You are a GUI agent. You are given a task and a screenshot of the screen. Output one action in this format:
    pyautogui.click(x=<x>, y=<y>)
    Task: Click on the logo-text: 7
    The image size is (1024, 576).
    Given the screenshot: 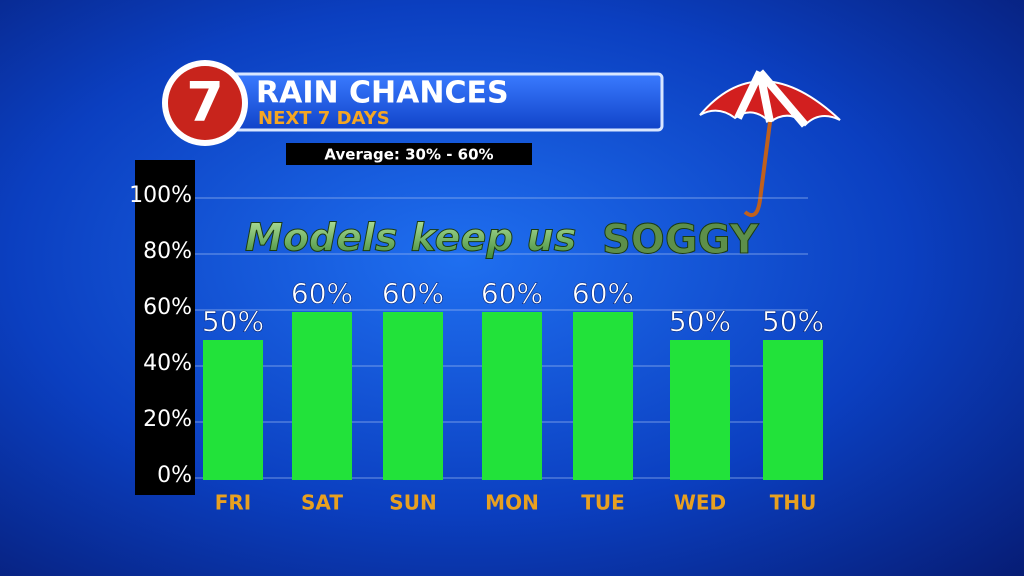 What is the action you would take?
    pyautogui.click(x=205, y=102)
    